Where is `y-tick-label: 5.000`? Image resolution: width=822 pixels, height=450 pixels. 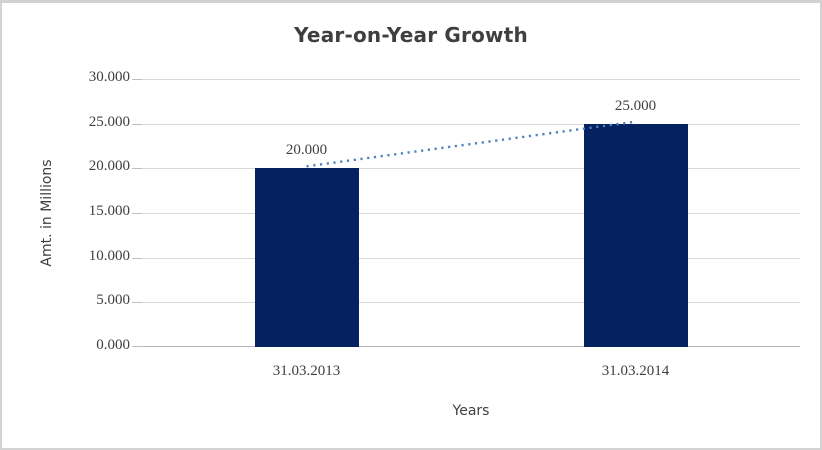 y-tick-label: 5.000 is located at coordinates (113, 300).